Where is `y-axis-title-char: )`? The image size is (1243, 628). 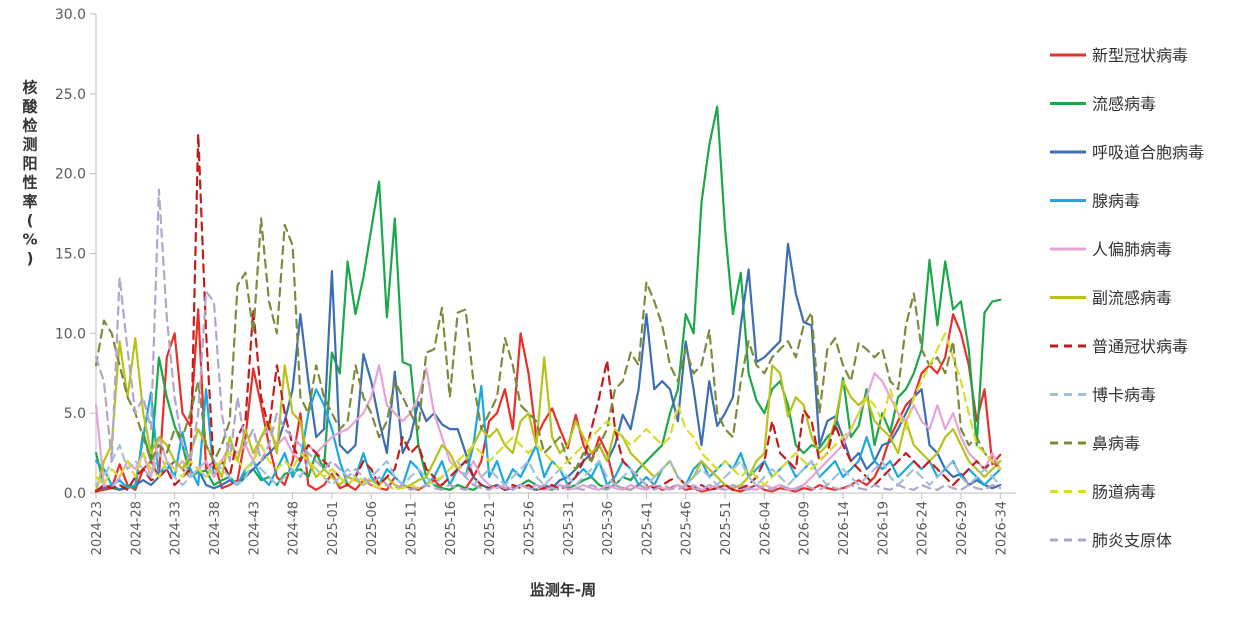 y-axis-title-char: ) is located at coordinates (30, 259).